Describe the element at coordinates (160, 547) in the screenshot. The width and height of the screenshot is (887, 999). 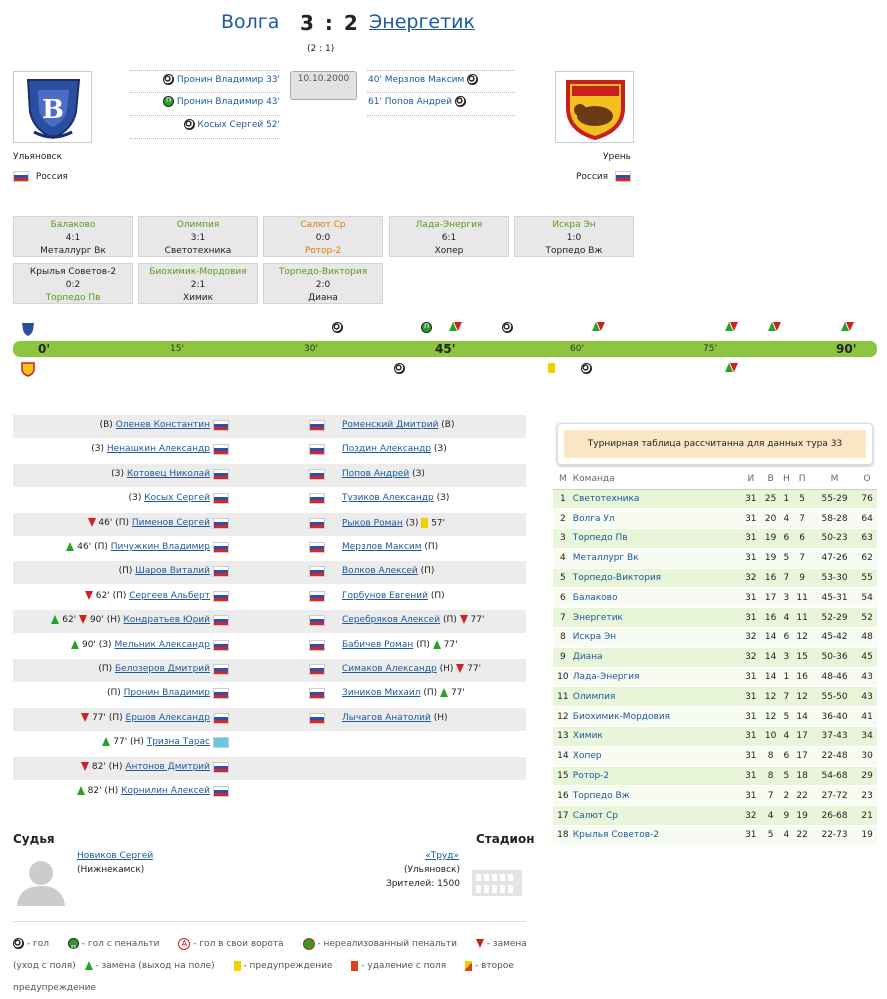
I see `home-player-link: Пичужкин Владимир` at that location.